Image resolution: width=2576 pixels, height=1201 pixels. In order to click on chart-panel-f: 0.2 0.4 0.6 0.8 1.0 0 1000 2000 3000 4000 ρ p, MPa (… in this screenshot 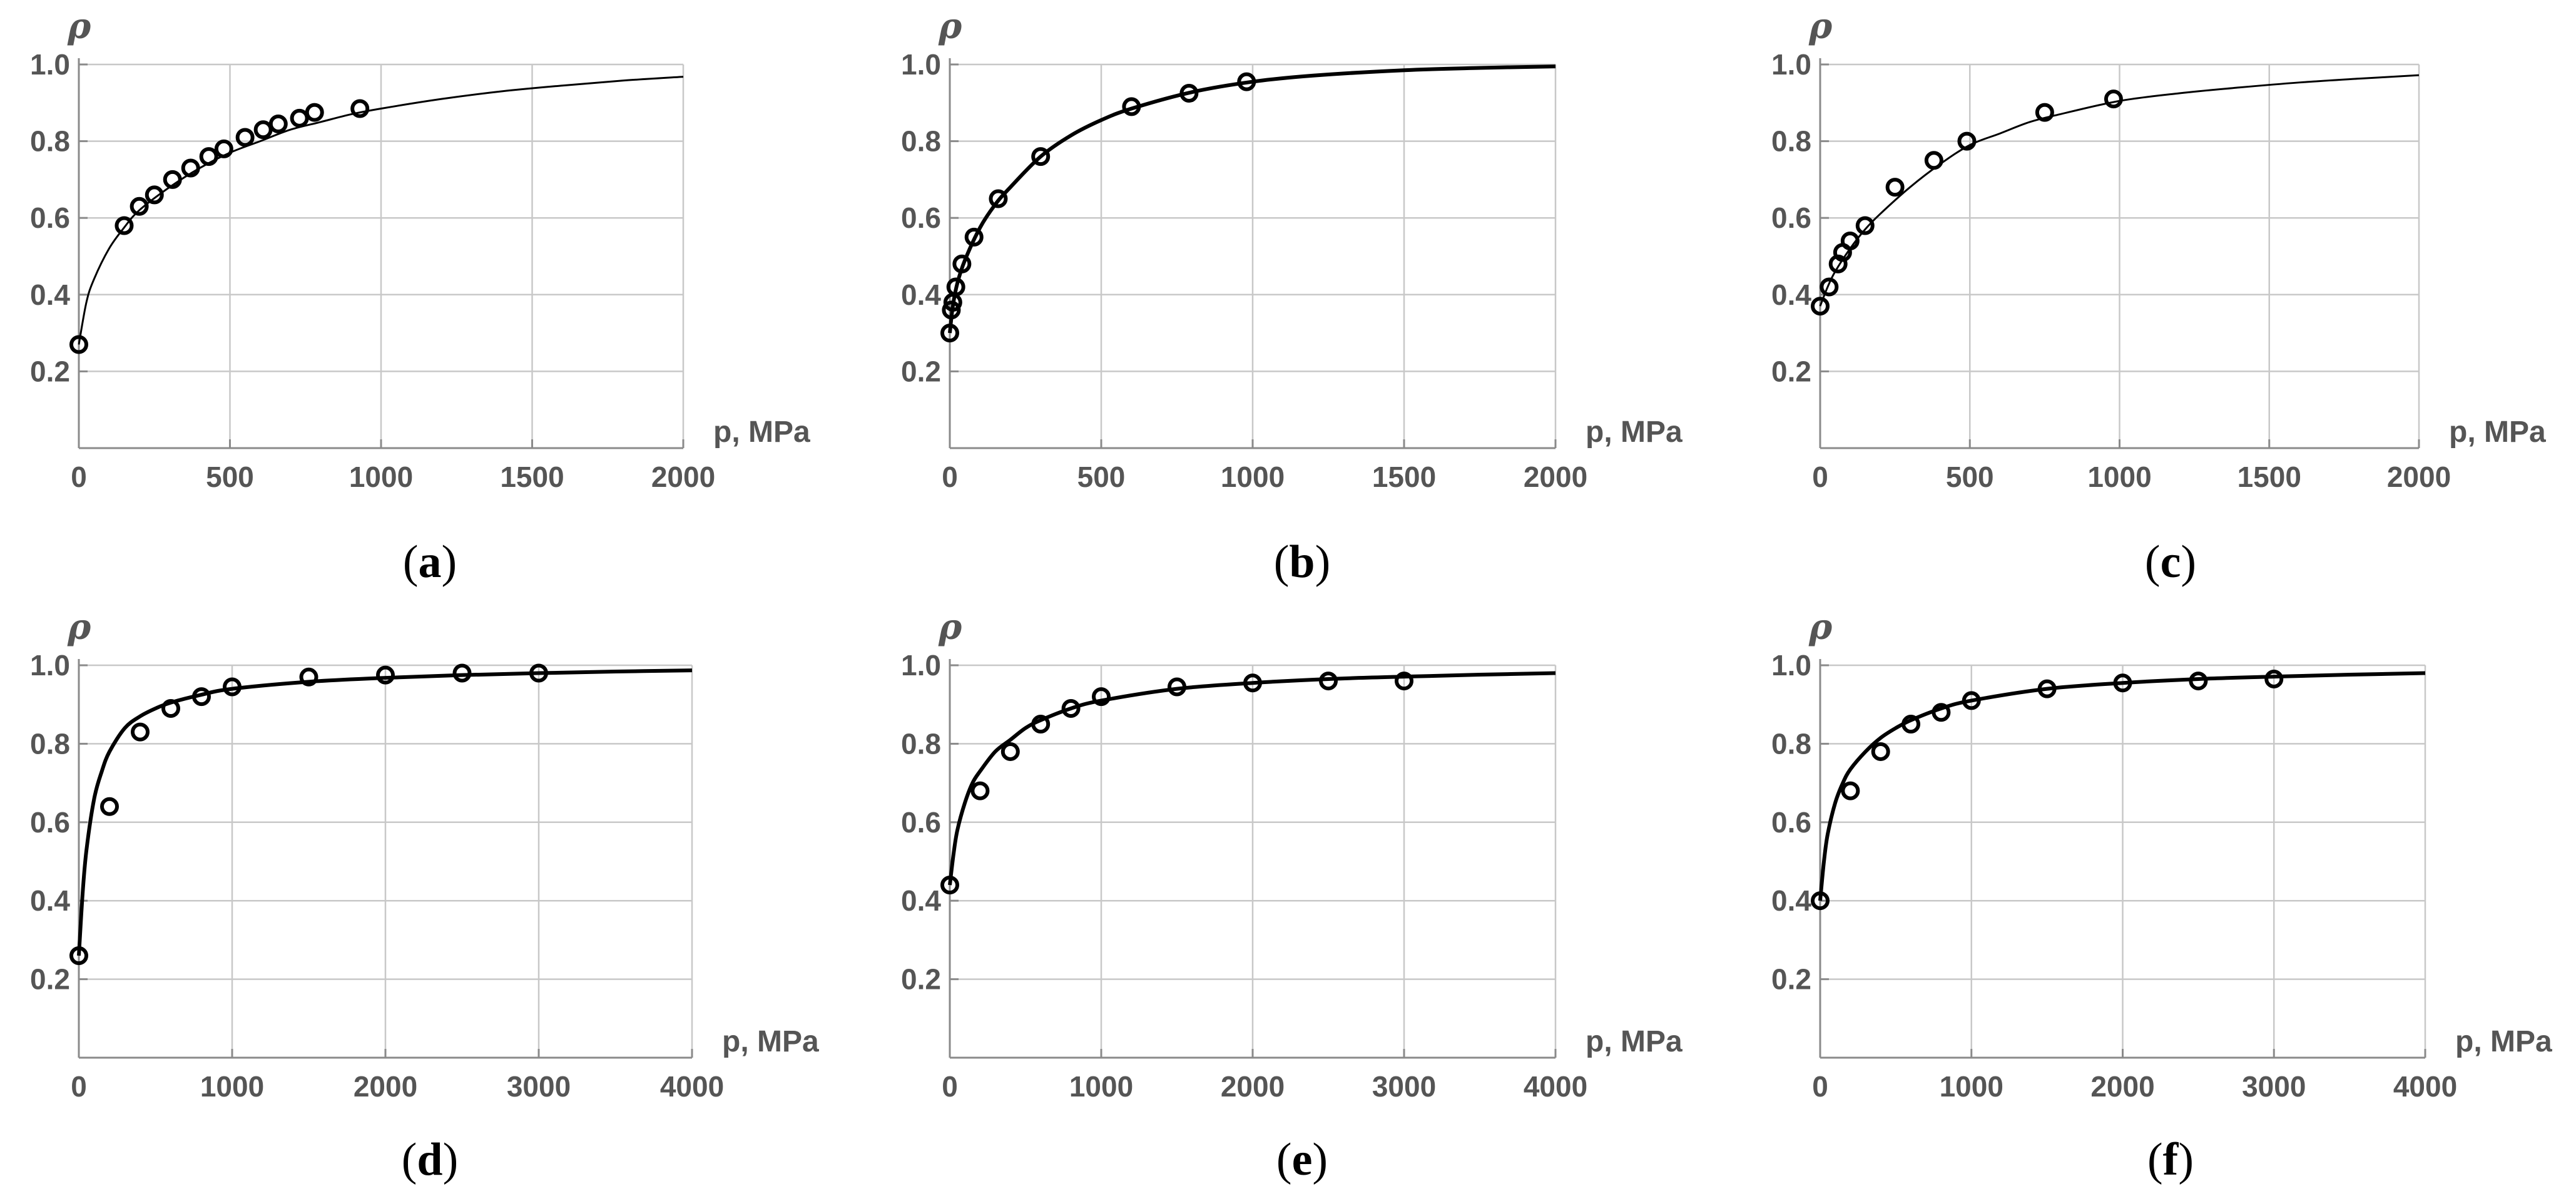, I will do `click(2161, 896)`.